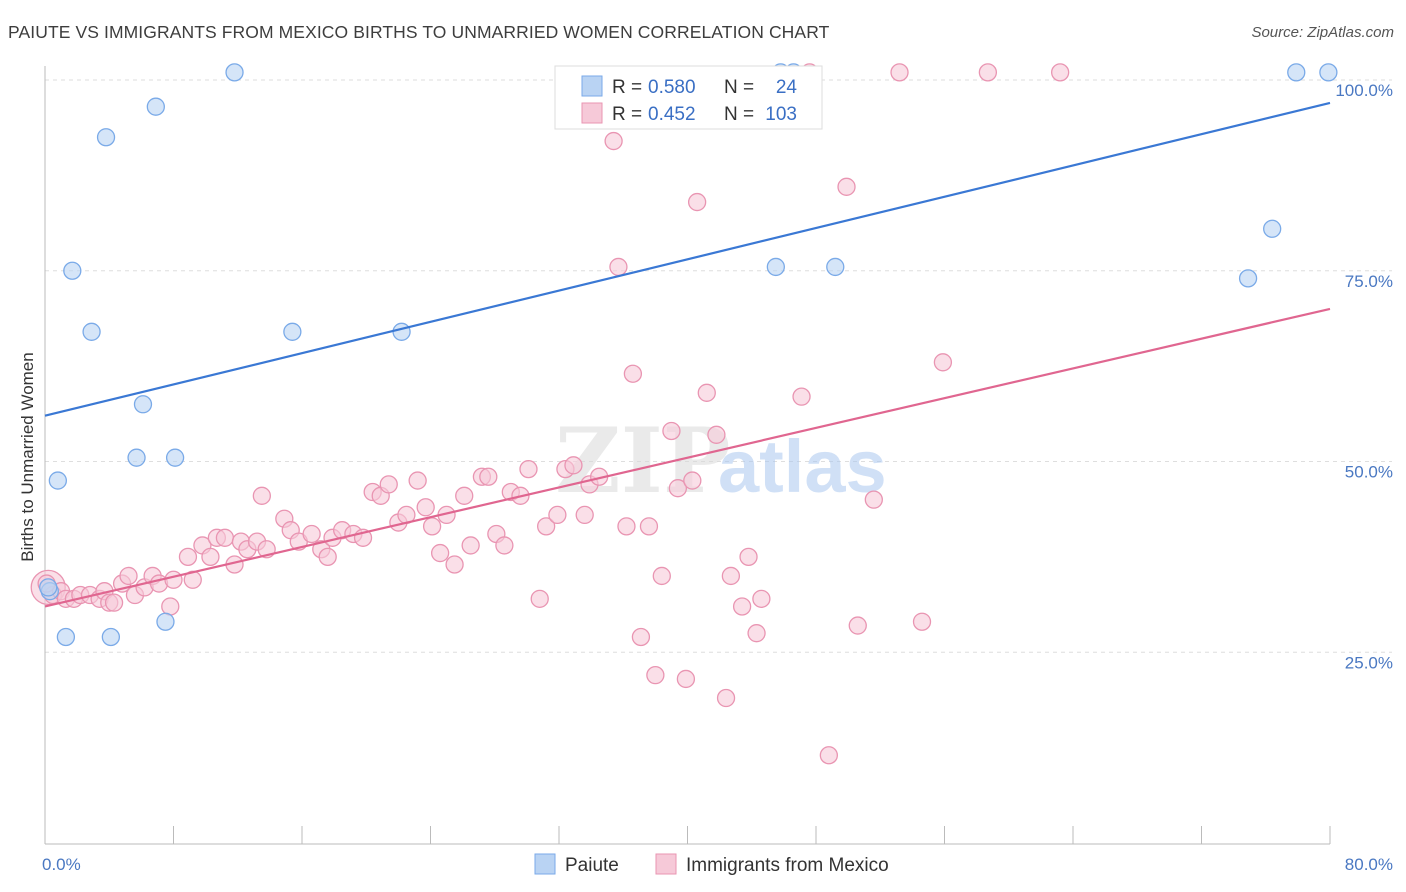  Describe the element at coordinates (802, 466) in the screenshot. I see `watermark-atlas: atlas` at that location.